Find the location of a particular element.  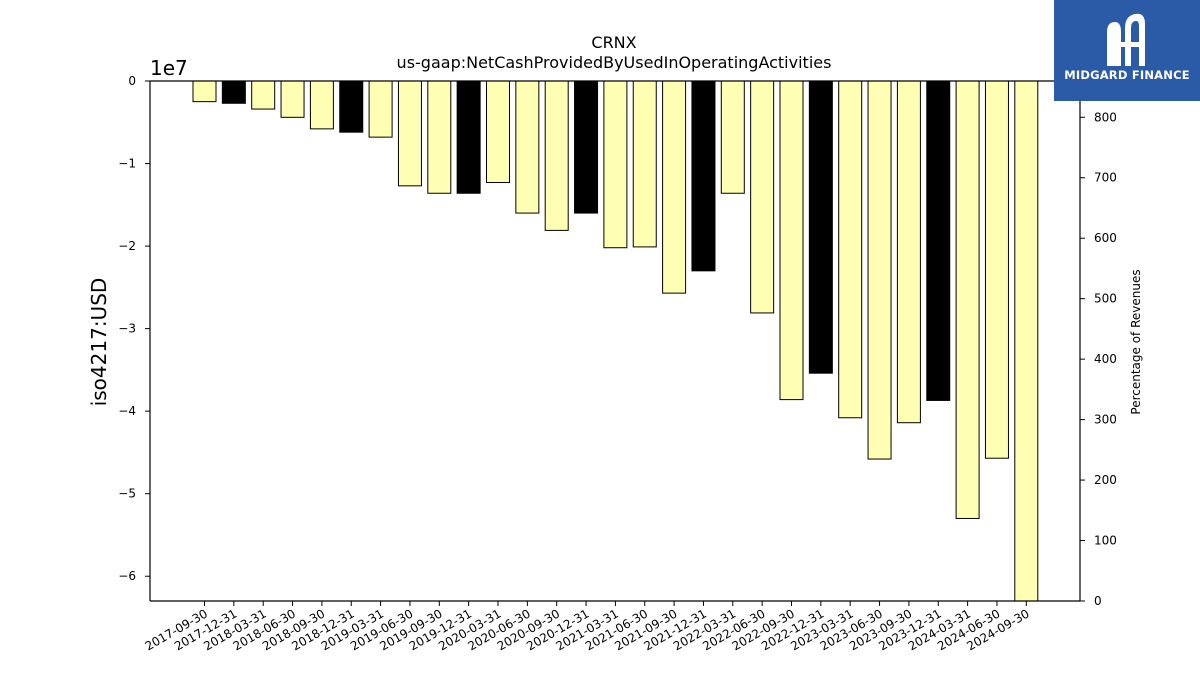

y2-tick-label: 600 is located at coordinates (1105, 238).